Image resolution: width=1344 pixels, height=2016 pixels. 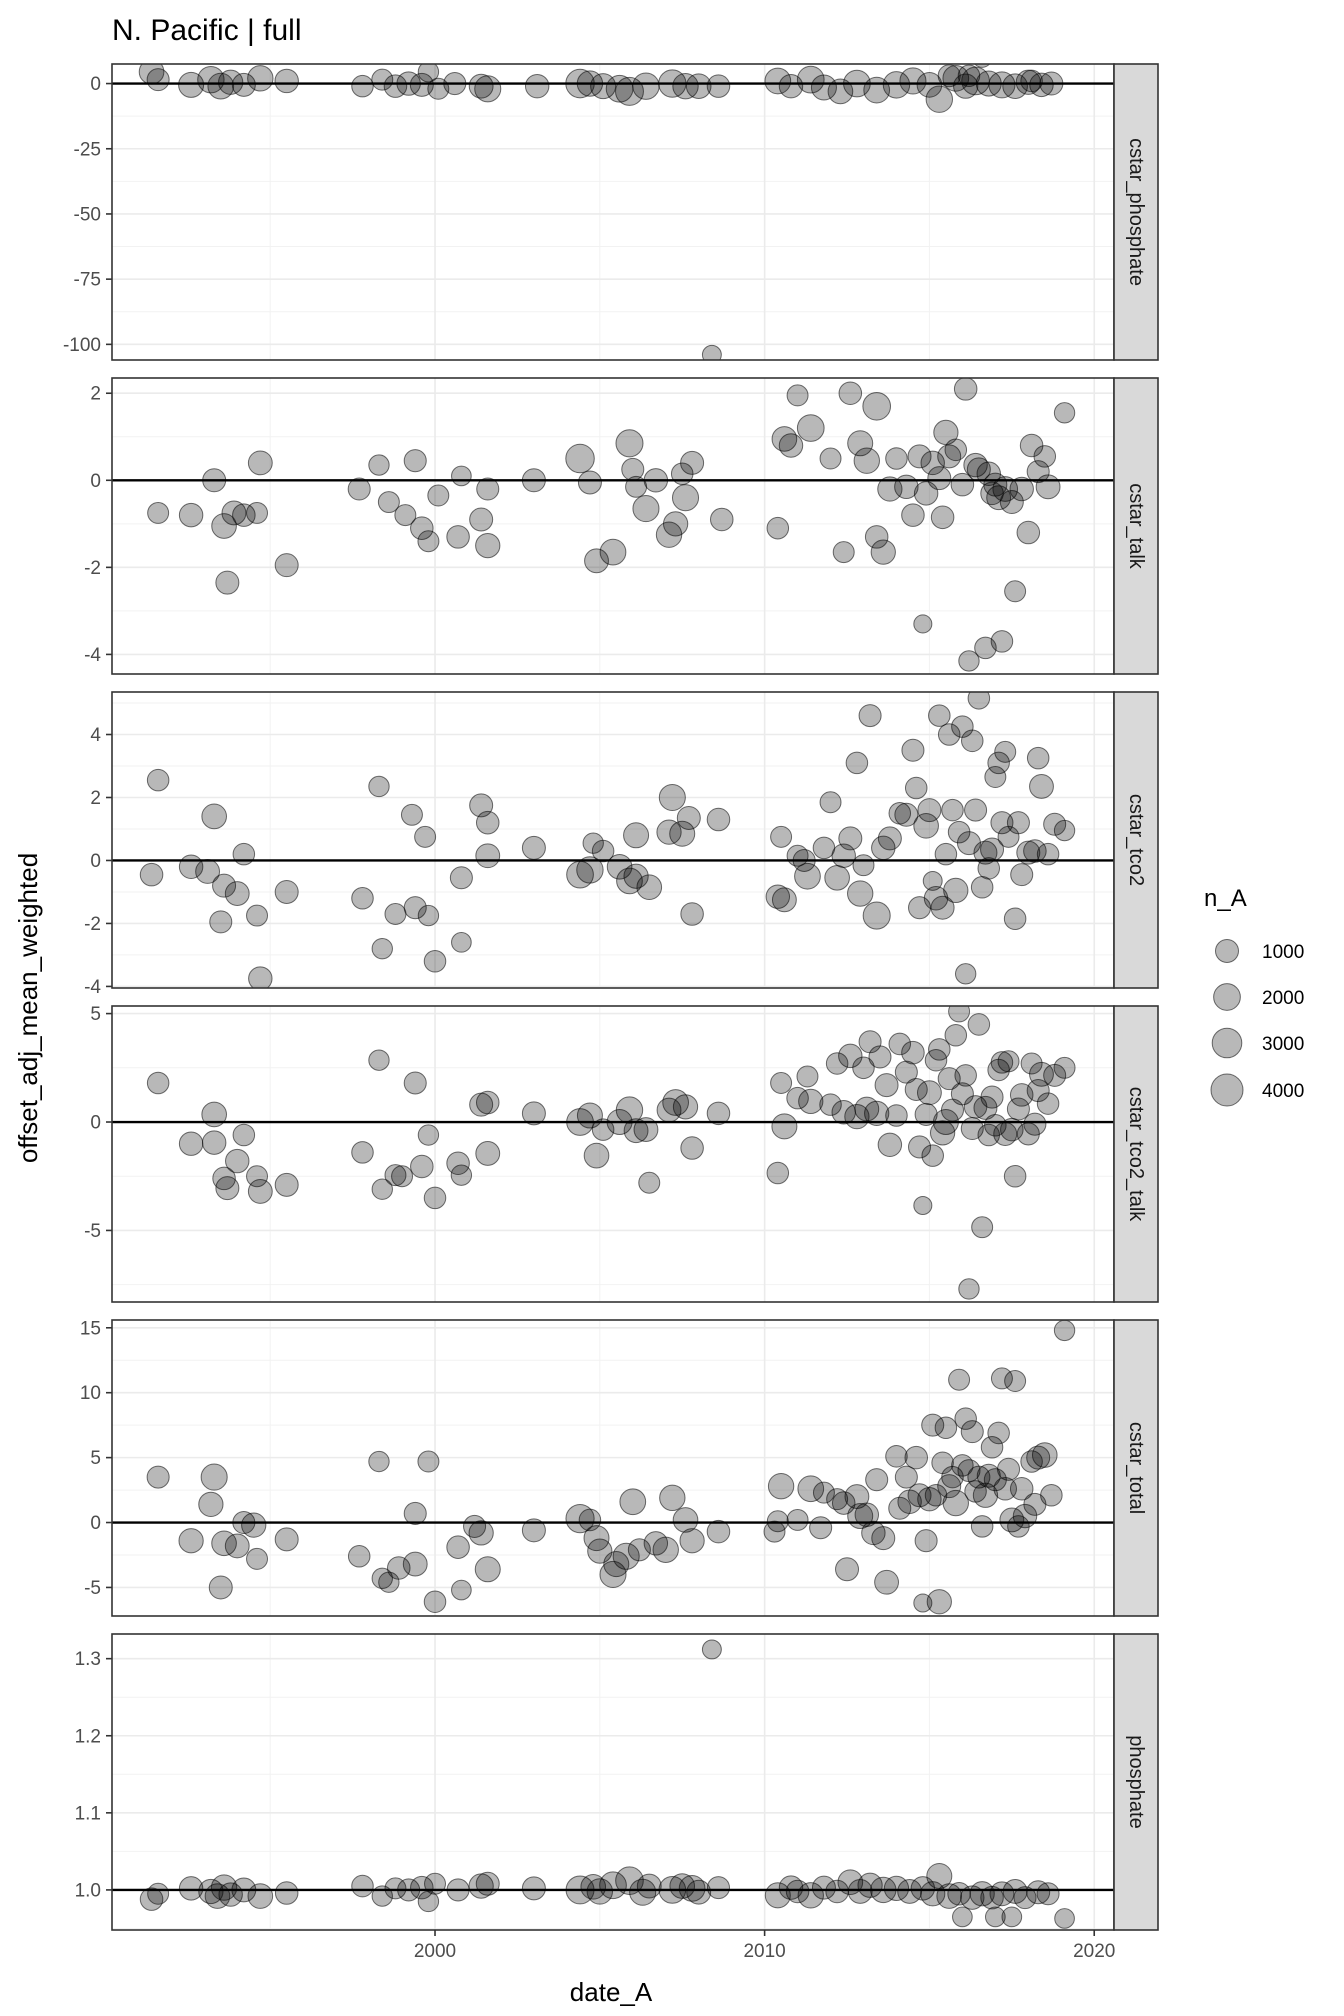 I want to click on y-tick-label: -4, so click(x=92, y=987).